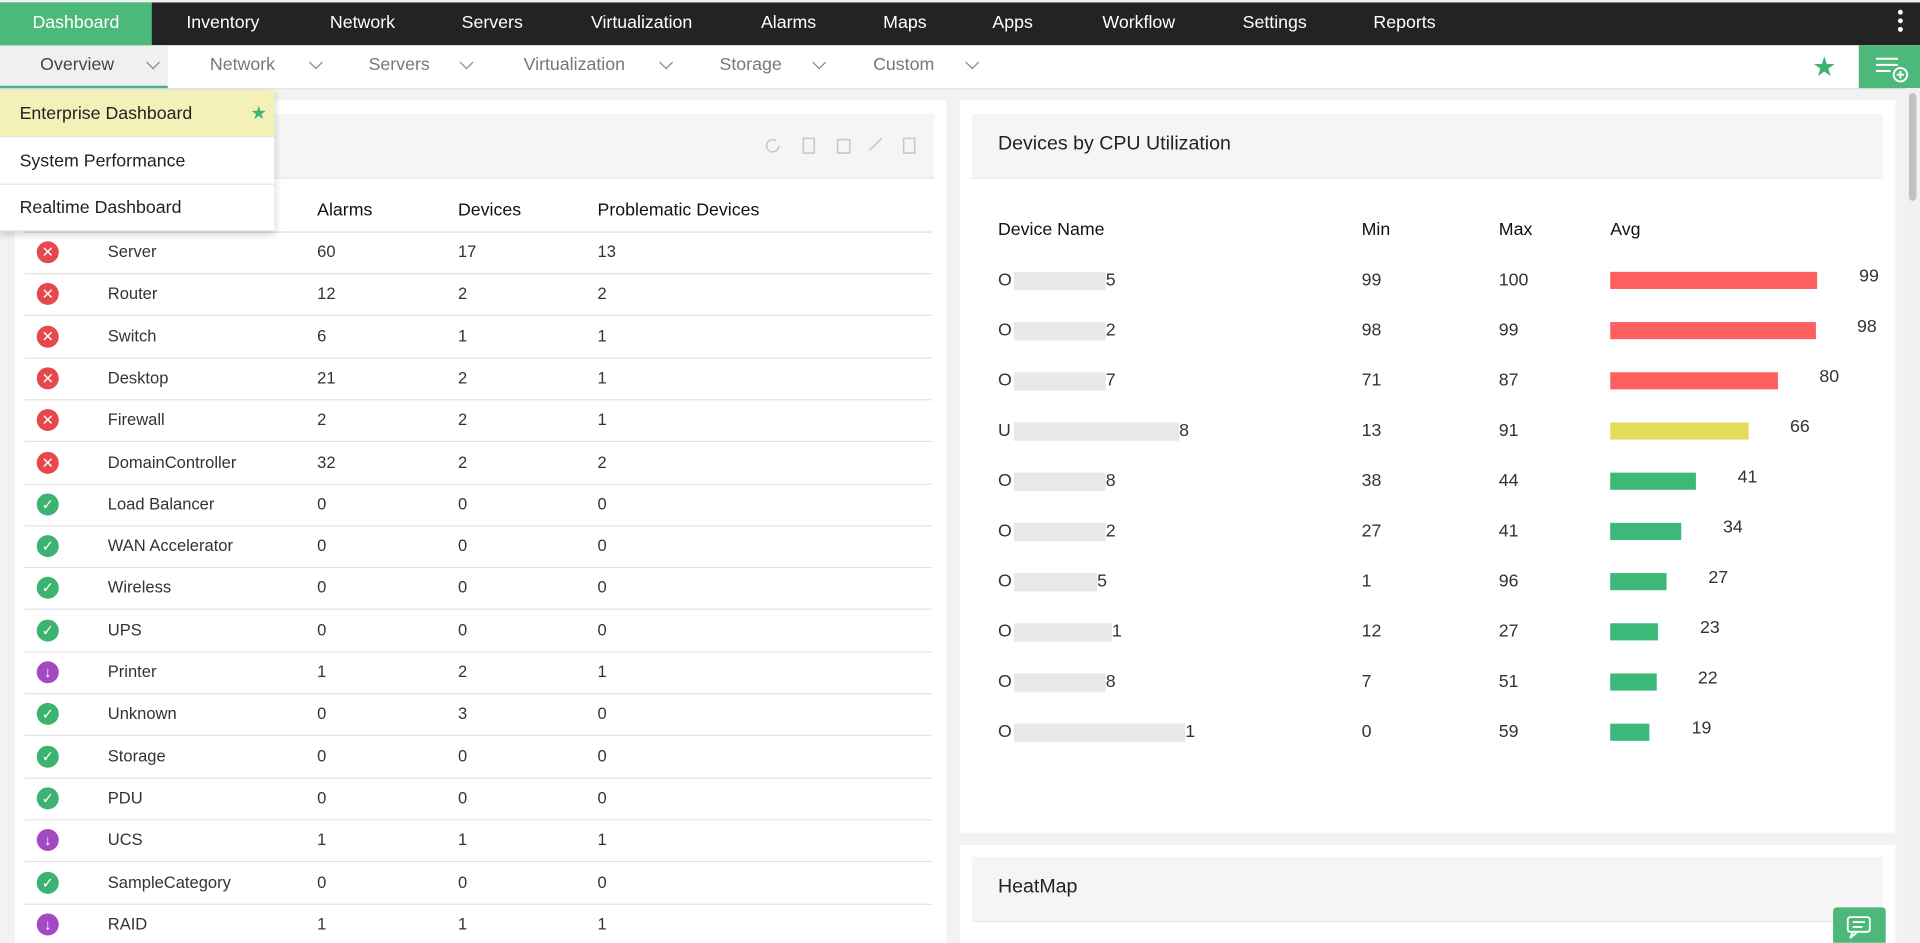 The width and height of the screenshot is (1920, 943). I want to click on nav-item: Inventory, so click(223, 23).